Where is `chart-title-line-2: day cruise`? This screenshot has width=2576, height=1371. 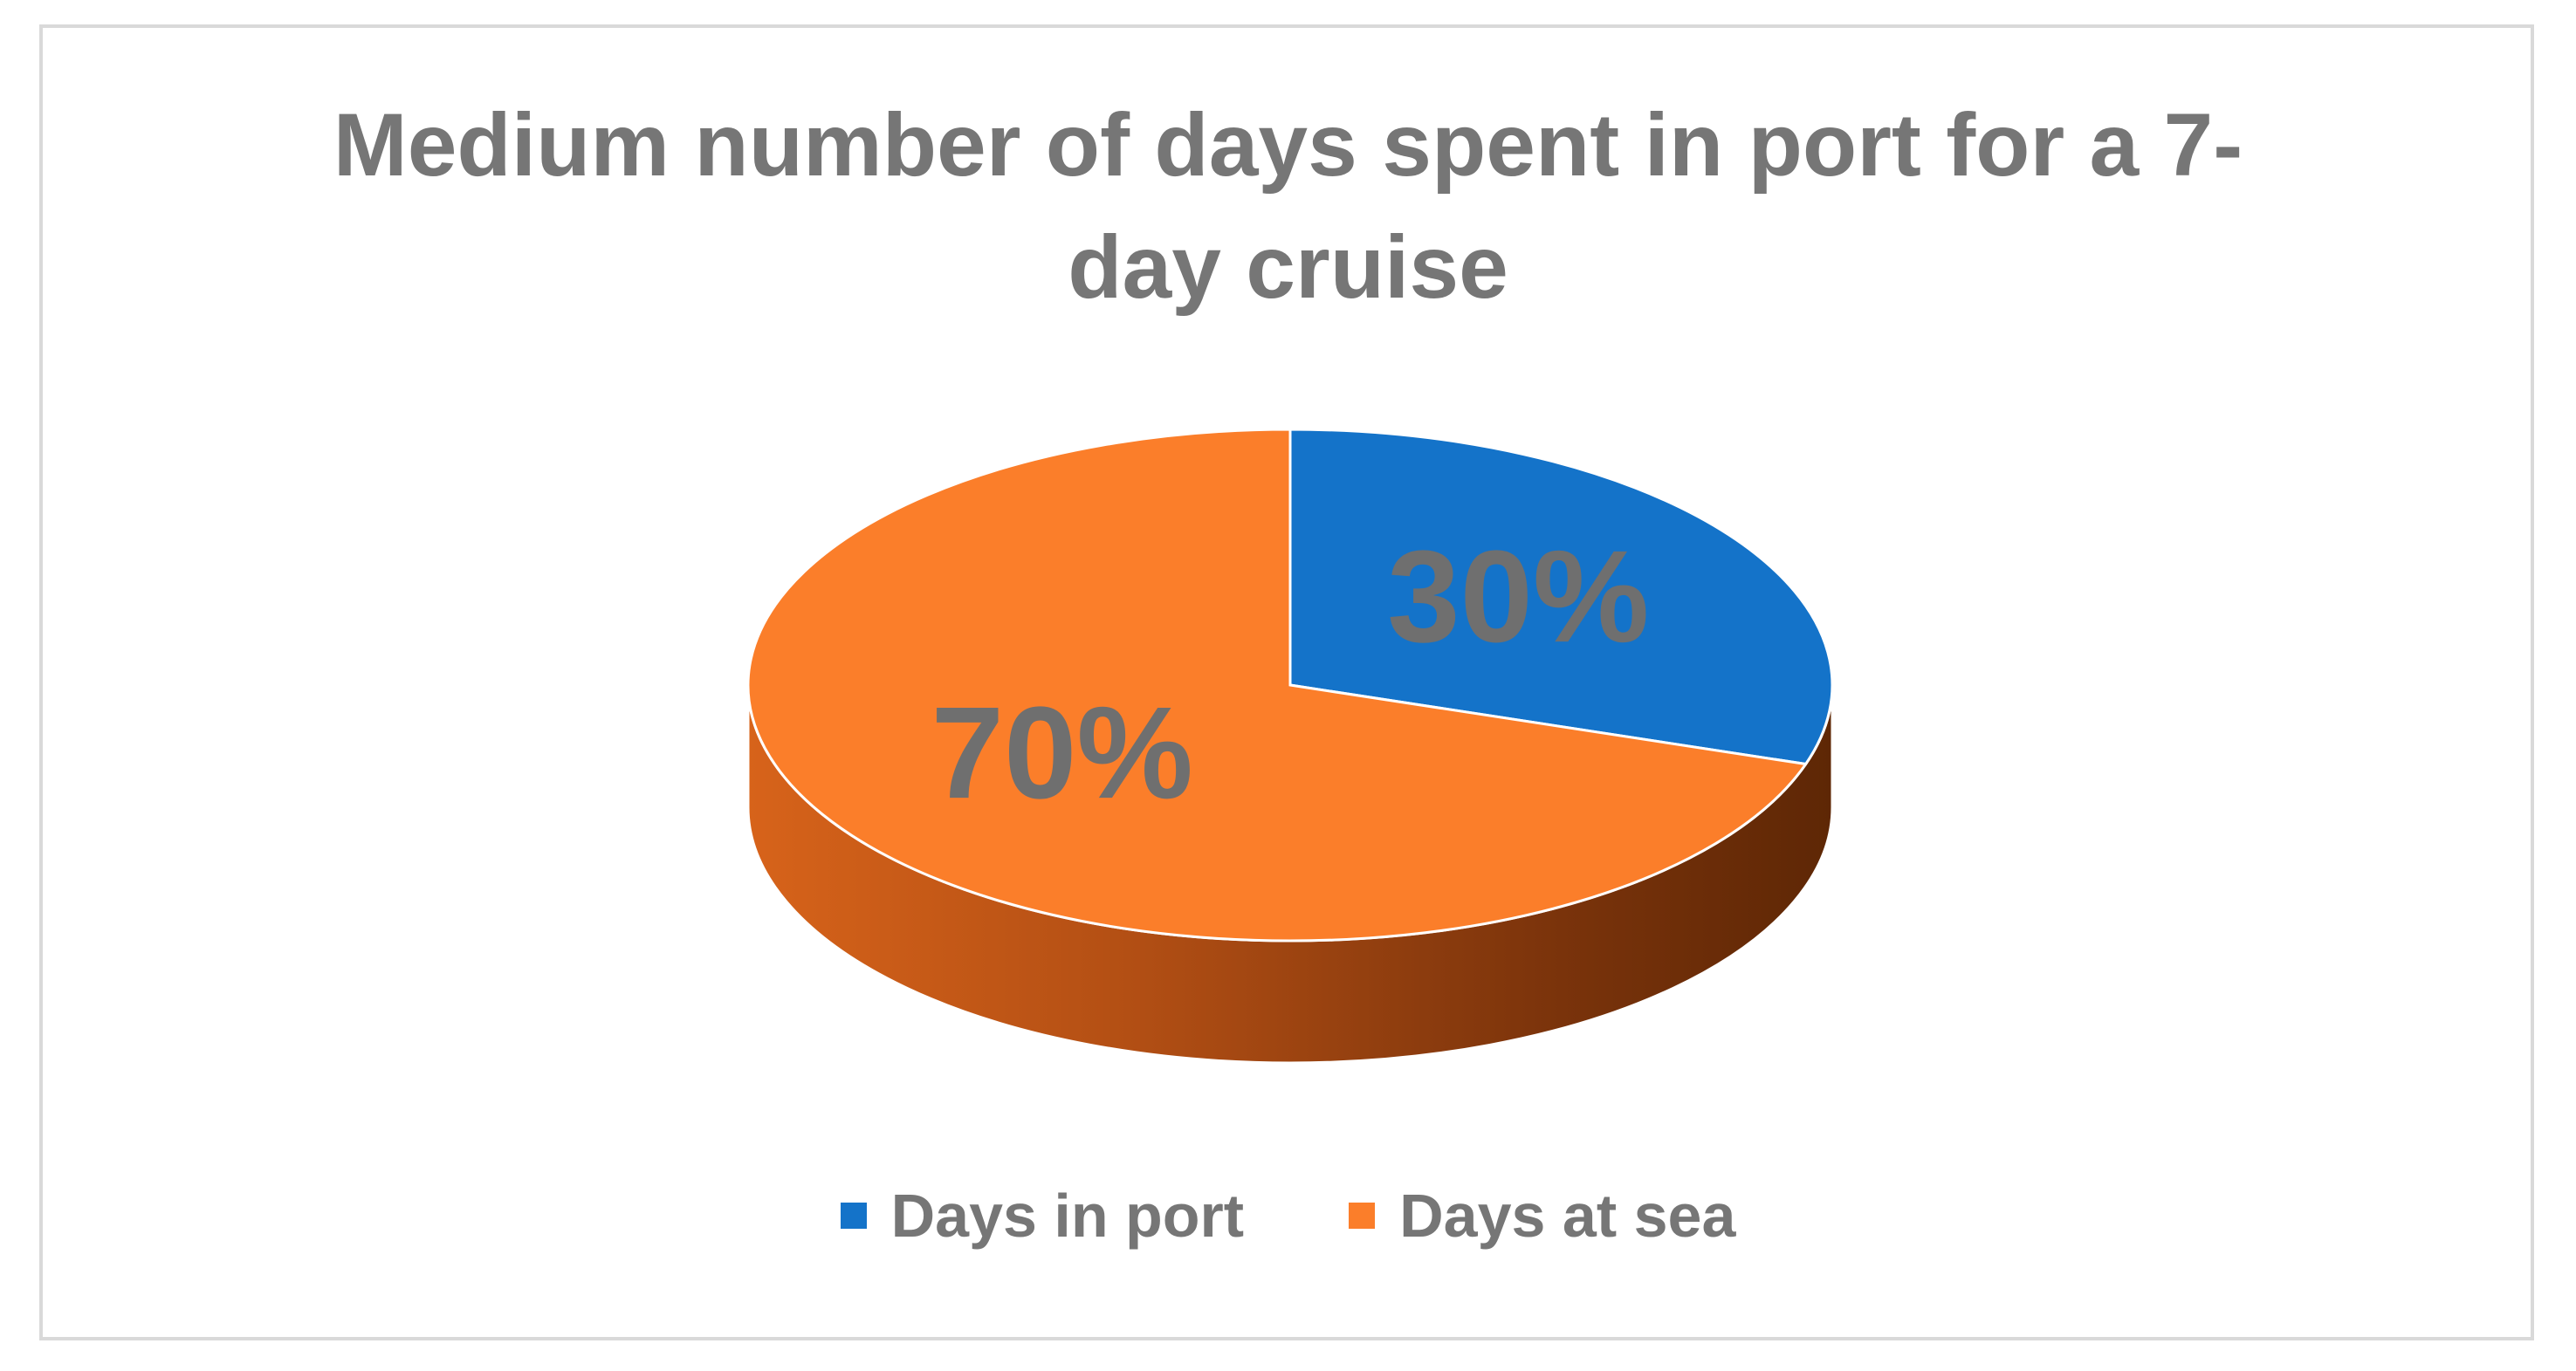
chart-title-line-2: day cruise is located at coordinates (1288, 267).